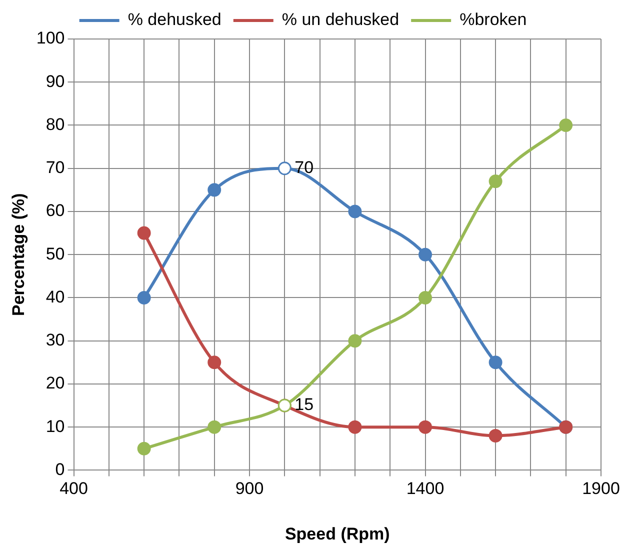 The image size is (631, 549). What do you see at coordinates (175, 20) in the screenshot?
I see `legend-label: % dehusked` at bounding box center [175, 20].